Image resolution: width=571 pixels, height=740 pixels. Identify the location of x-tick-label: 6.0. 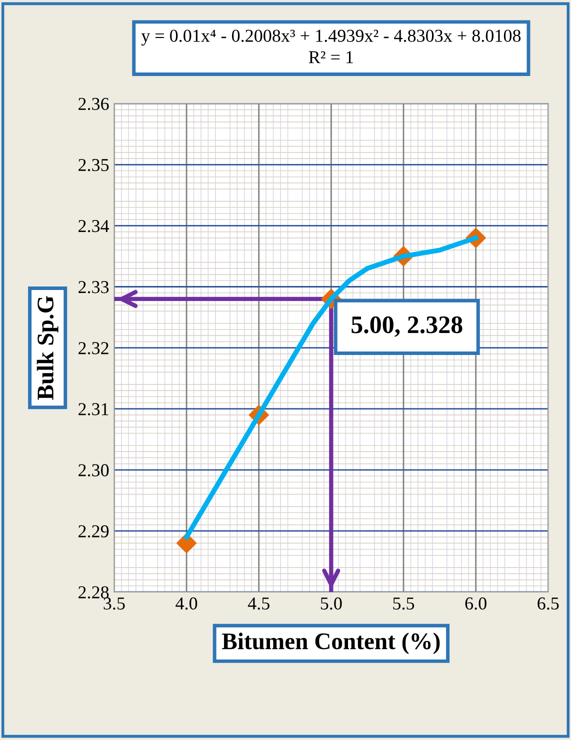
(475, 603).